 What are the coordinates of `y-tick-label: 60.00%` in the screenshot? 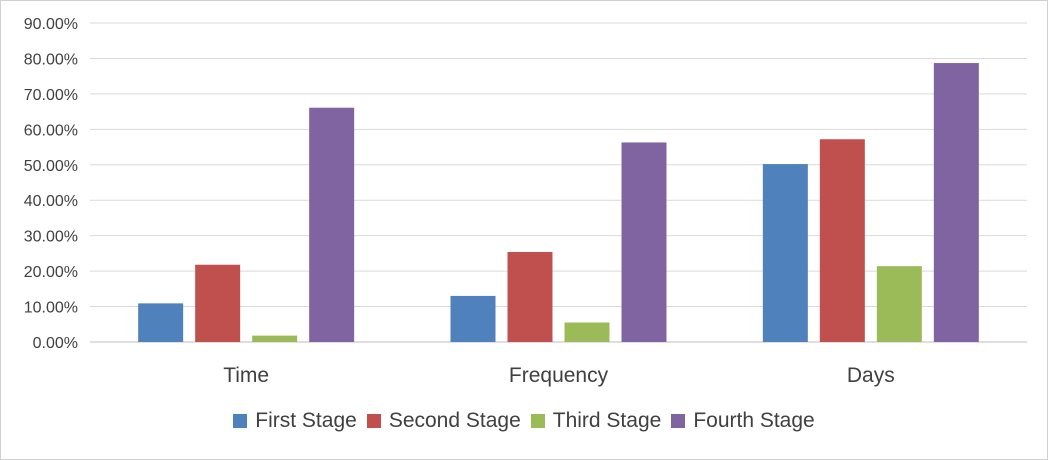 It's located at (51, 130).